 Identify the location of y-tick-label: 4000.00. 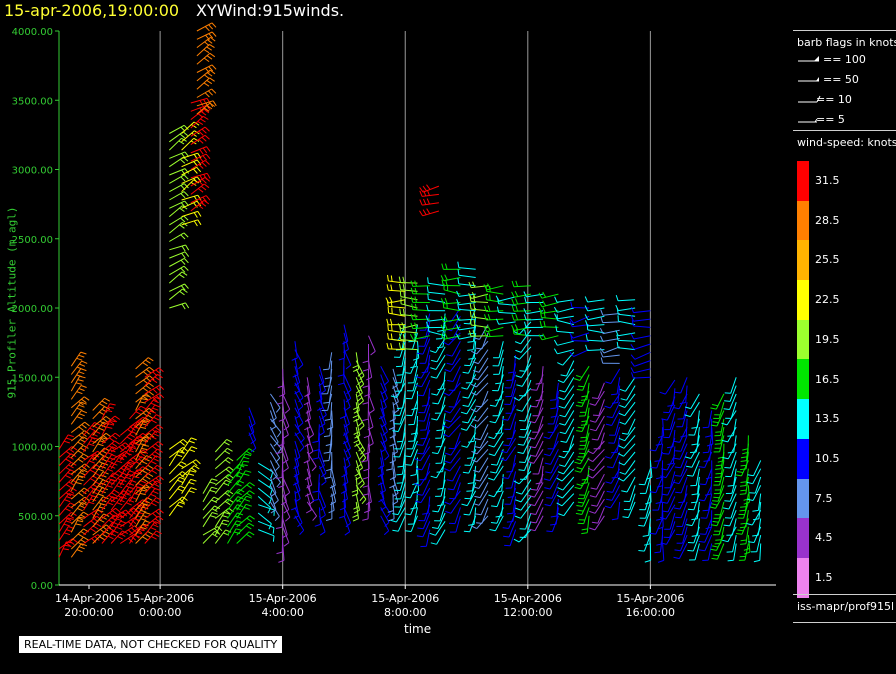
(32, 32).